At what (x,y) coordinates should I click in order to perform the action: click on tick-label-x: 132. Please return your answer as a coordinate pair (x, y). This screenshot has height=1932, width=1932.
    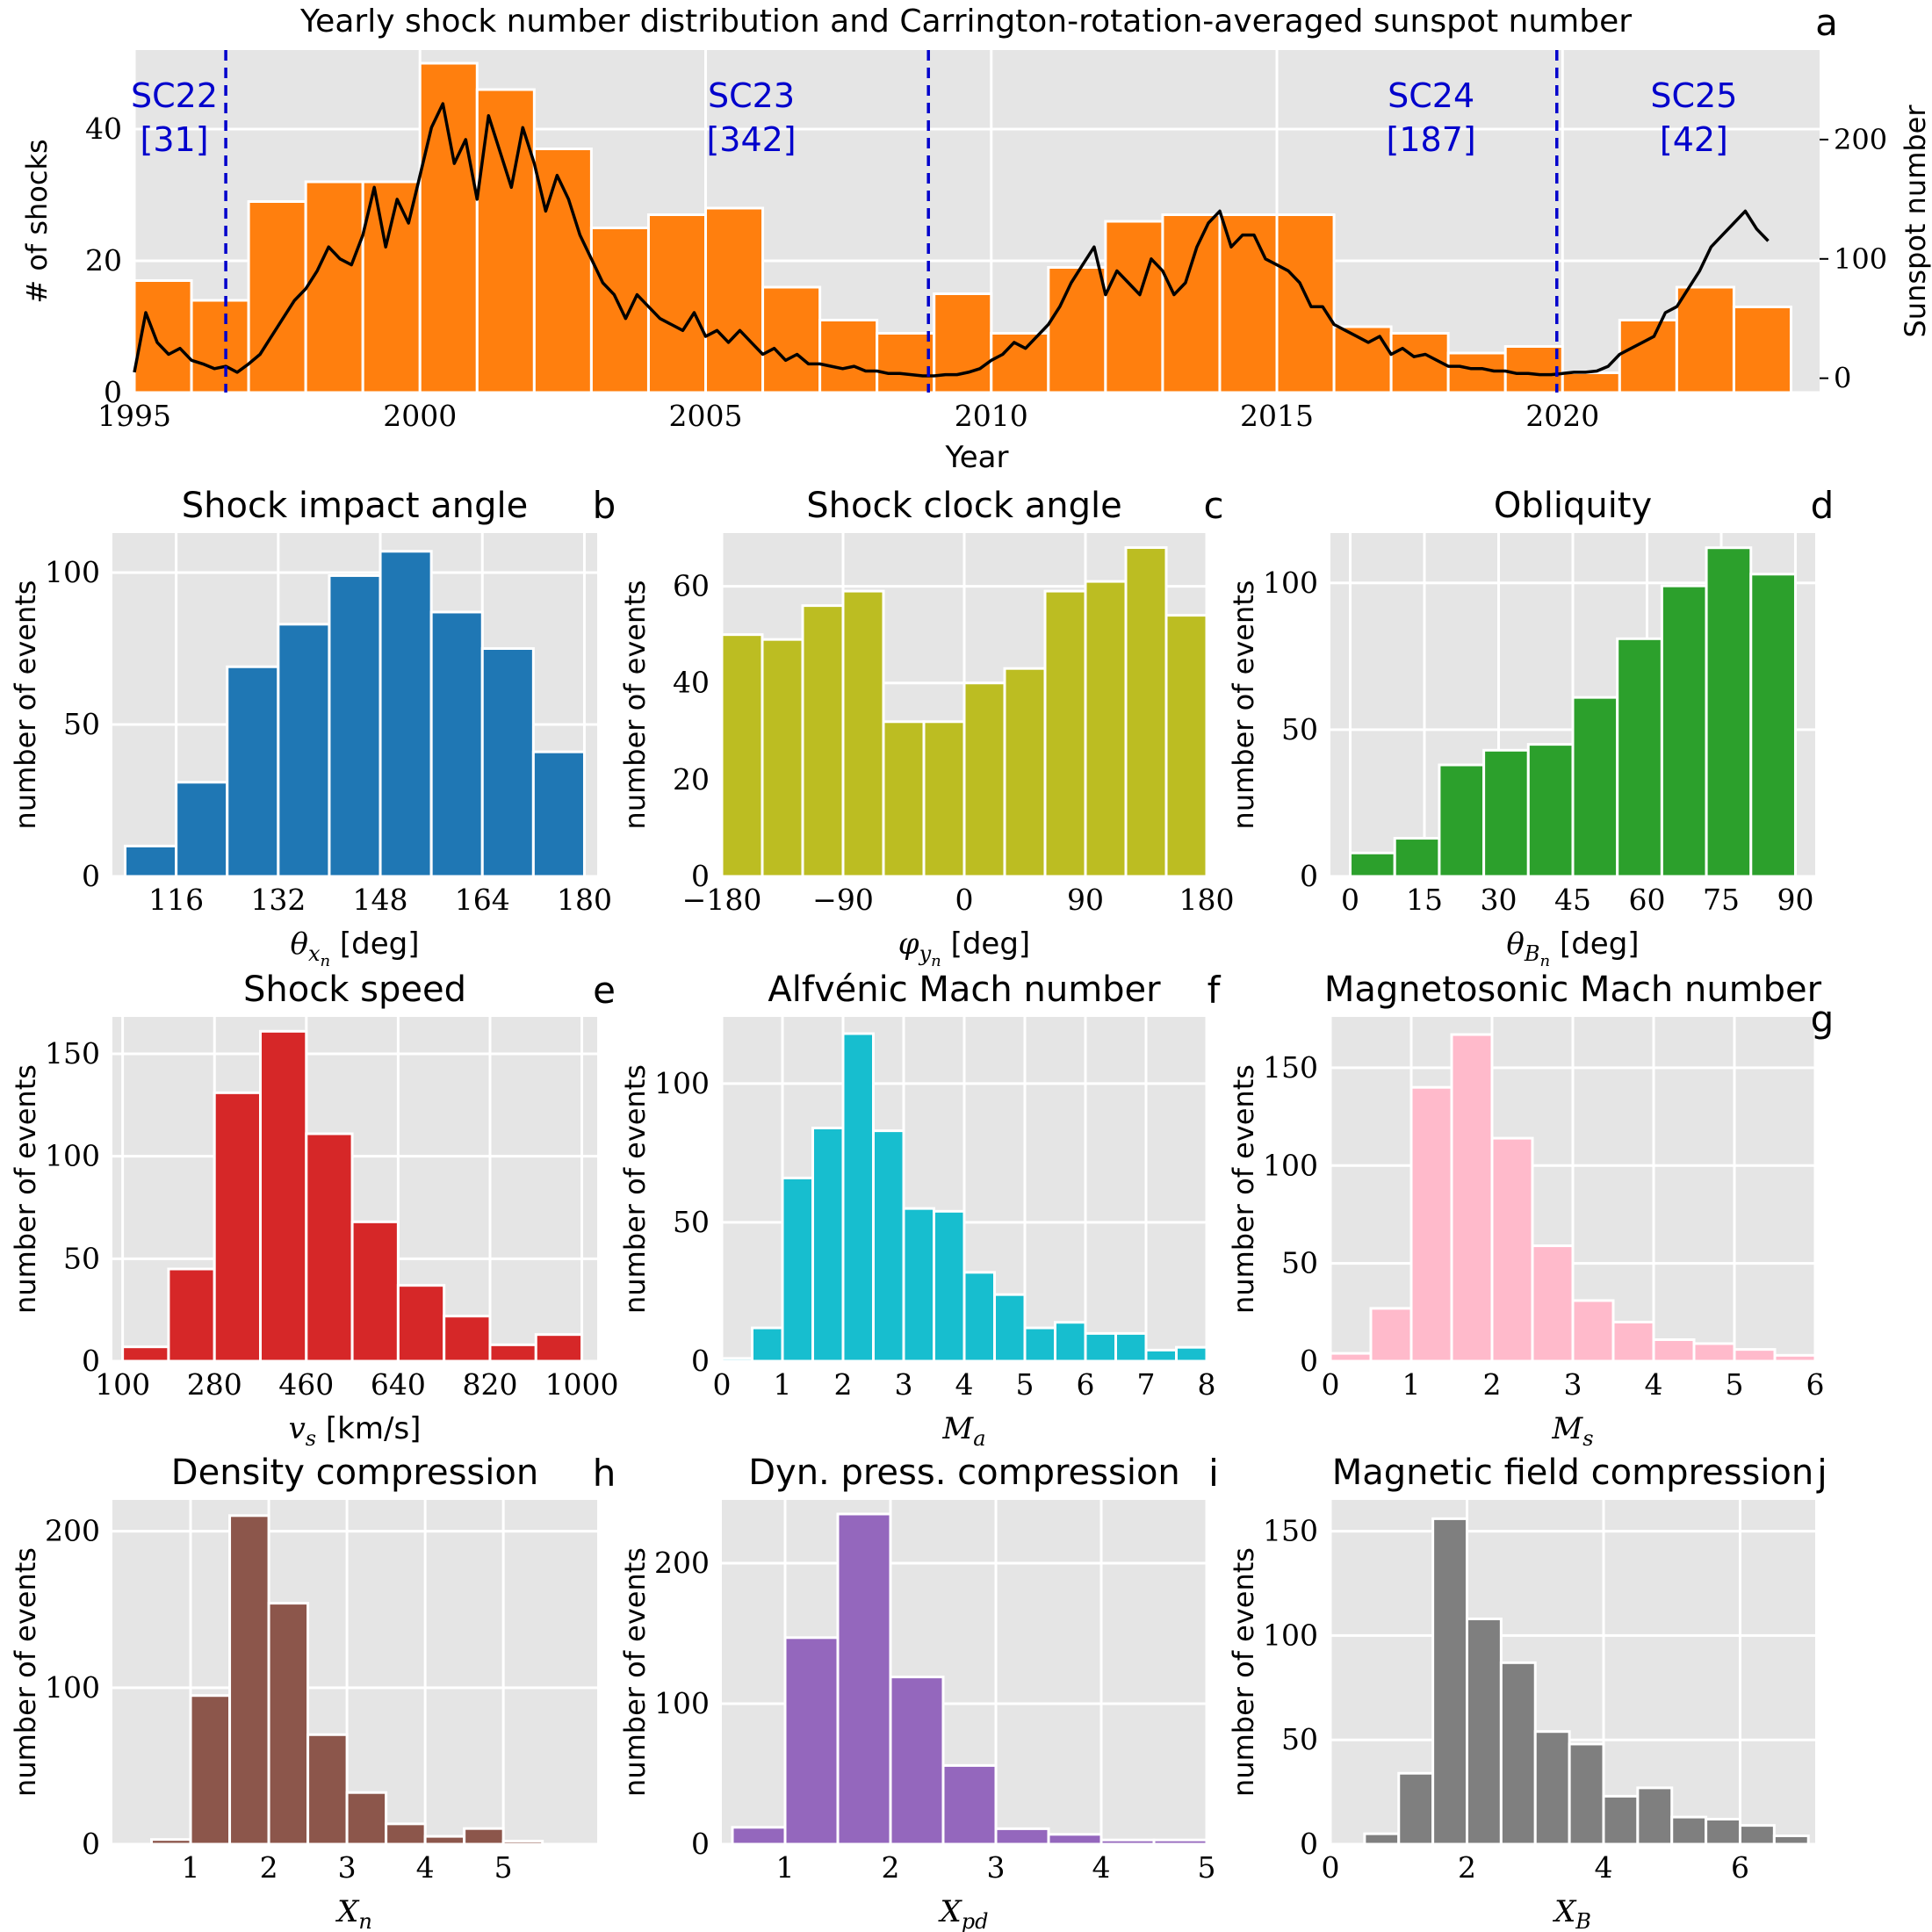
    Looking at the image, I should click on (278, 900).